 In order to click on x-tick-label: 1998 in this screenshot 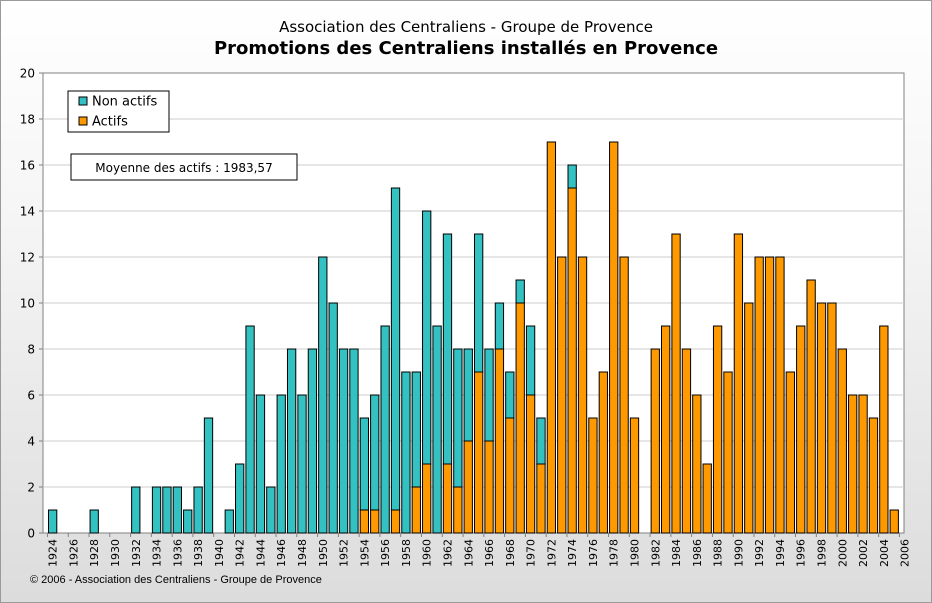, I will do `click(822, 553)`.